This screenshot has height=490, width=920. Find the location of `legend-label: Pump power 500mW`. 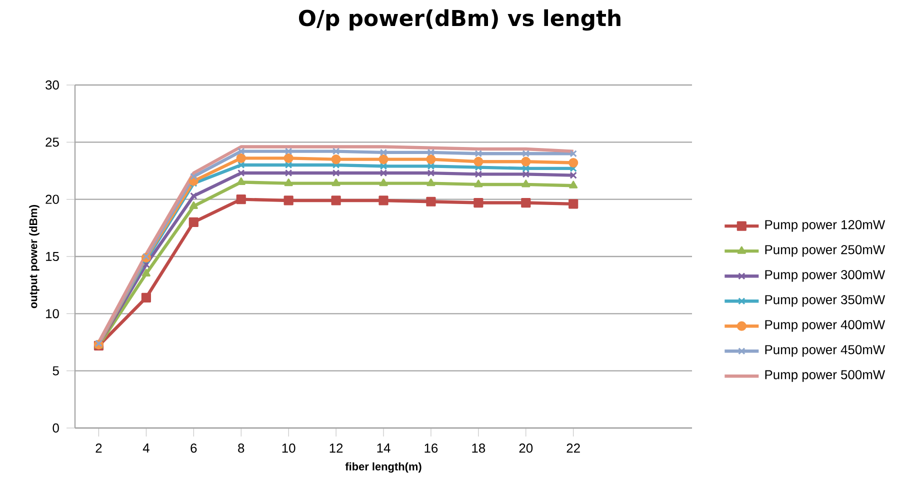

legend-label: Pump power 500mW is located at coordinates (825, 376).